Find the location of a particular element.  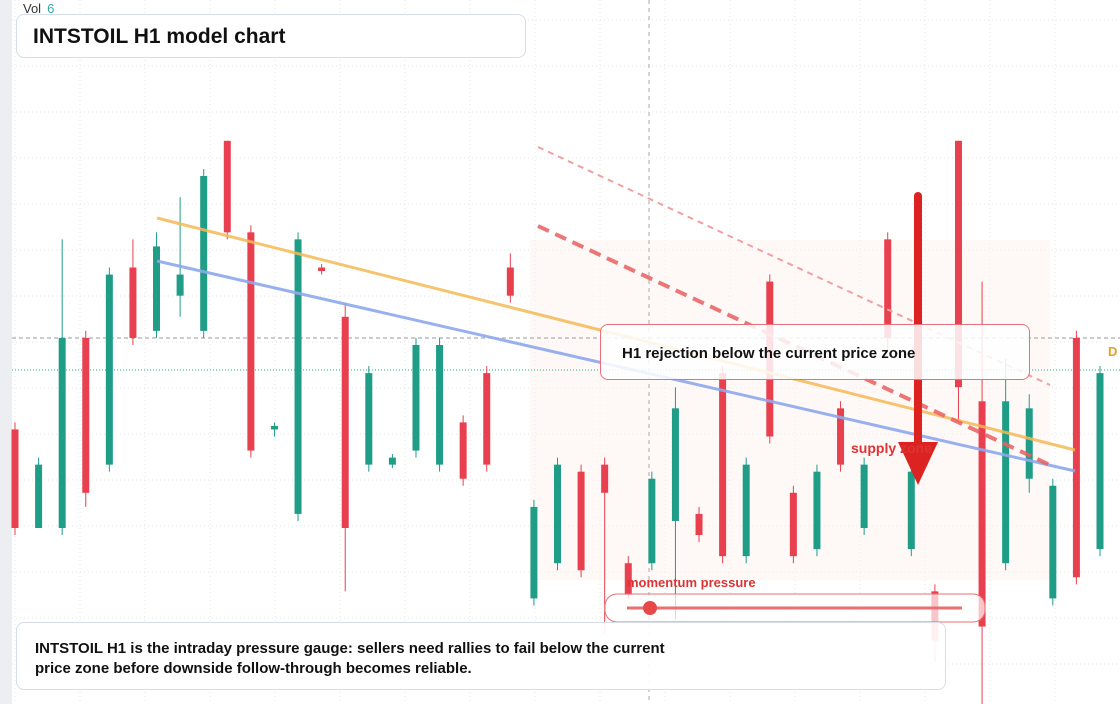

arrow-head is located at coordinates (918, 463).